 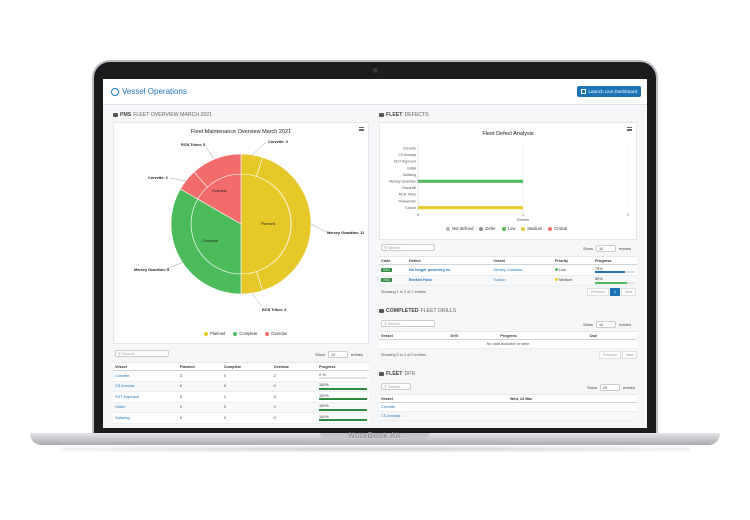 What do you see at coordinates (217, 170) in the screenshot?
I see `outer-slice-triton-overdue` at bounding box center [217, 170].